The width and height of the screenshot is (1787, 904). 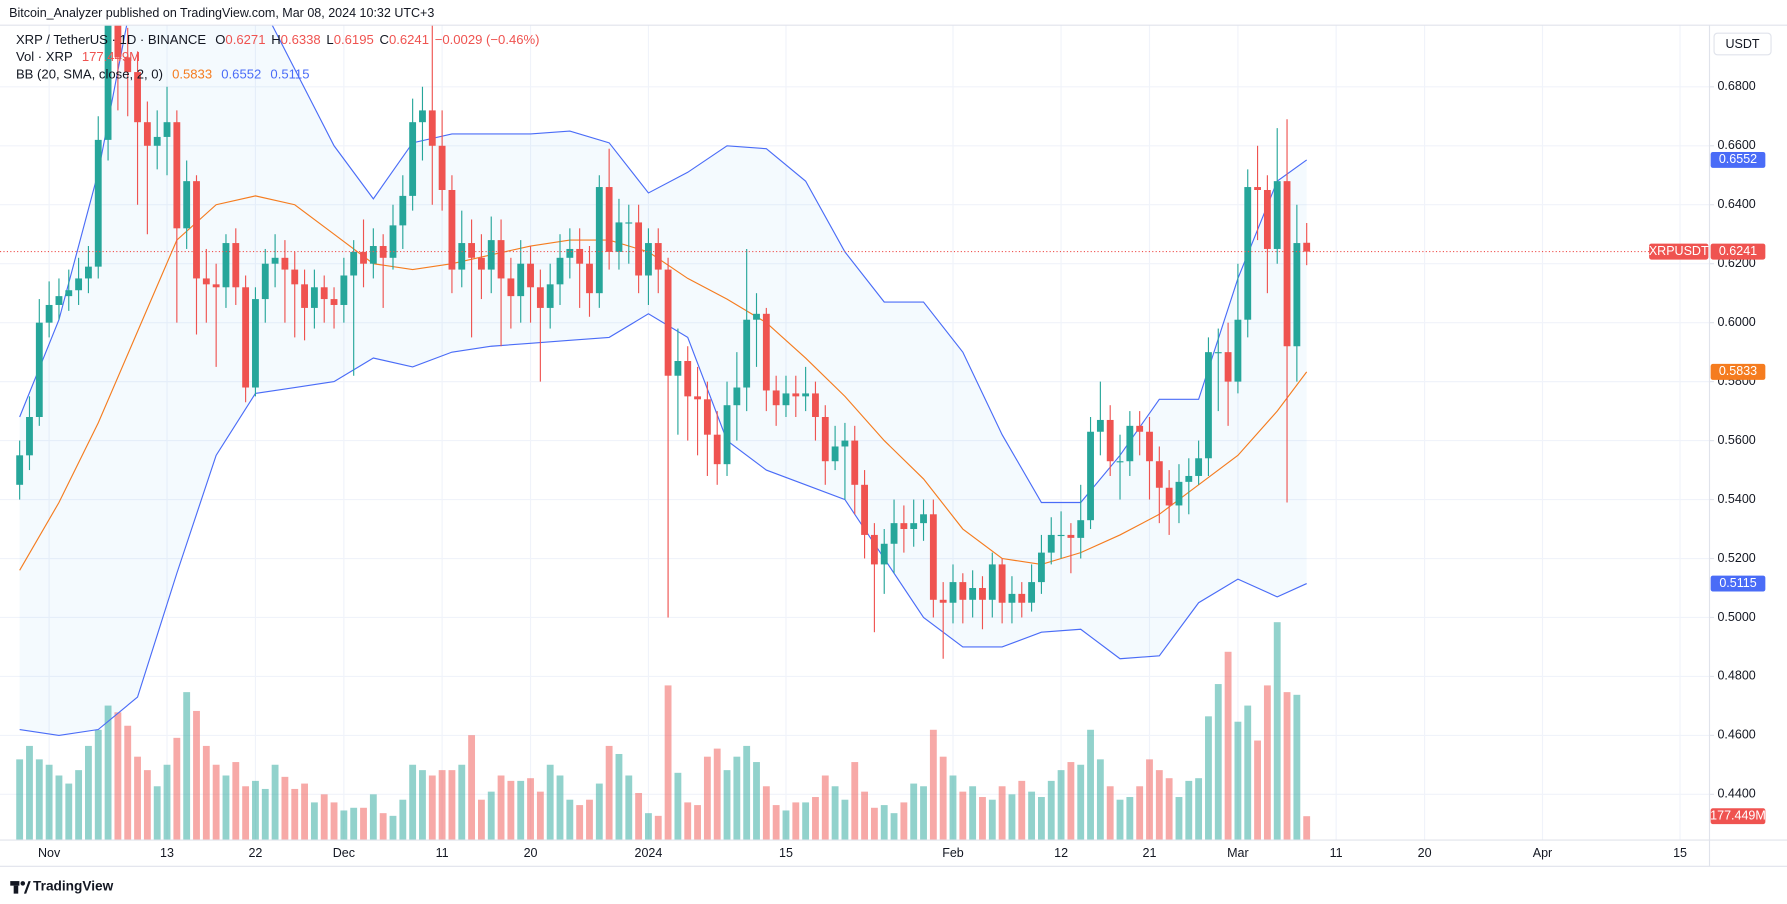 What do you see at coordinates (487, 40) in the screenshot?
I see `change: −0.0029 (−0.46%)` at bounding box center [487, 40].